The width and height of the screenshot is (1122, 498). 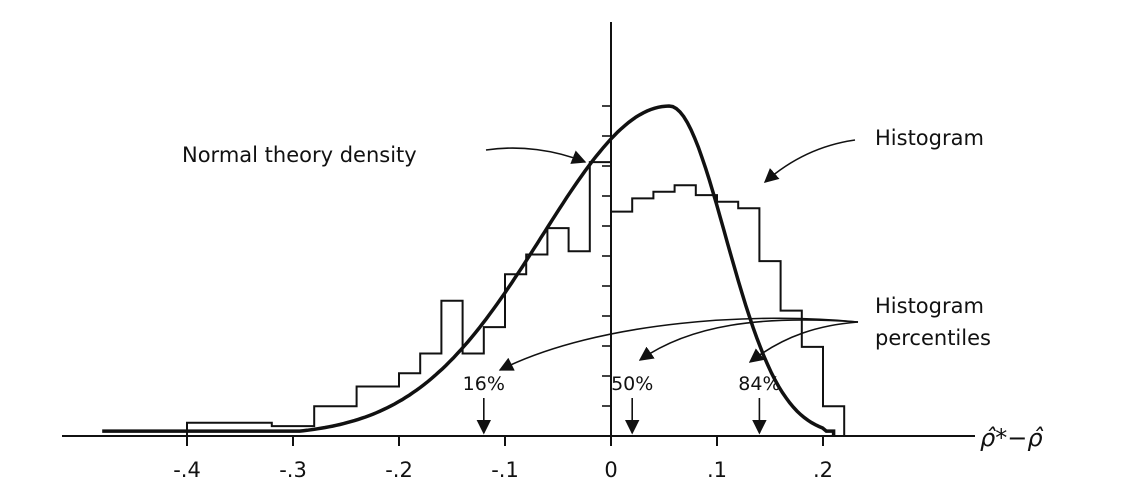 I want to click on histogram-percentiles-label-line1: Histogram, so click(x=929, y=306).